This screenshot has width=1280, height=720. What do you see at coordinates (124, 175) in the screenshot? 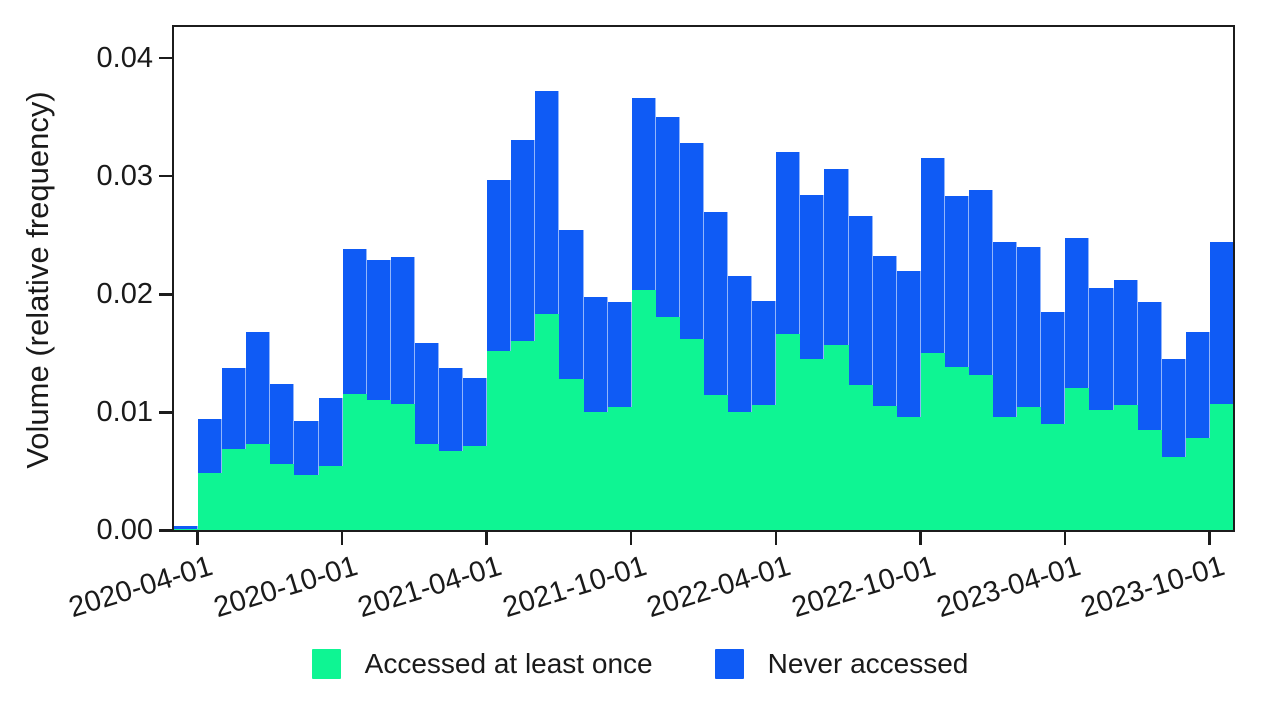
I see `y-tick-label: 0.03` at bounding box center [124, 175].